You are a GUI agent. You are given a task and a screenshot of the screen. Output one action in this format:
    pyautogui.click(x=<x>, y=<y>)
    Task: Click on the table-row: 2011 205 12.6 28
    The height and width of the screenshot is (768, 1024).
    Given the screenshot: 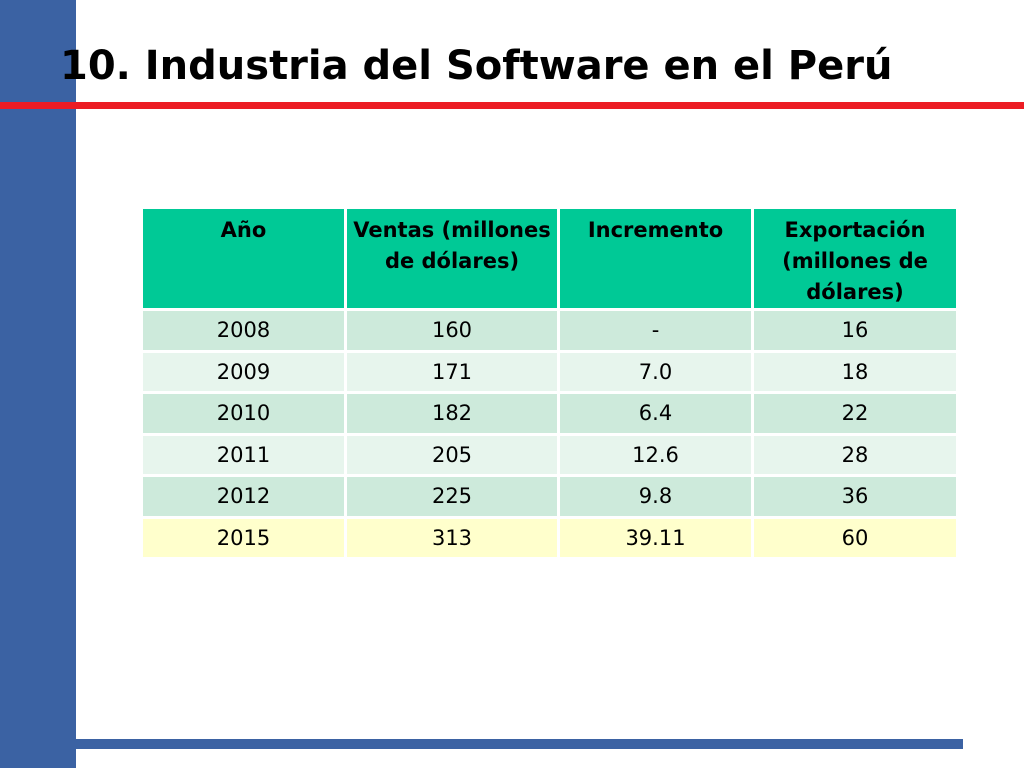 What is the action you would take?
    pyautogui.click(x=549, y=454)
    